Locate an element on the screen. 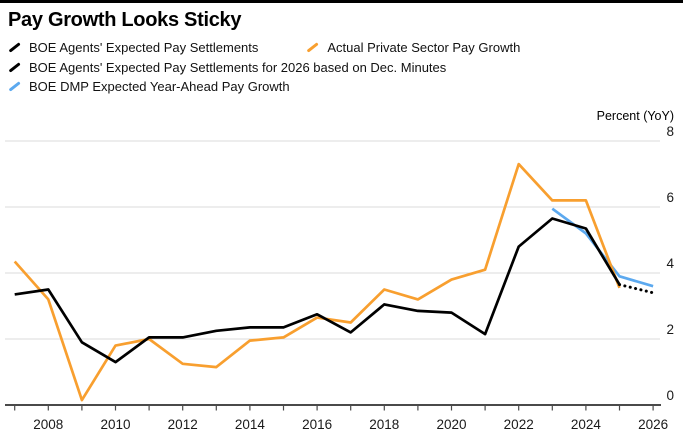 This screenshot has height=437, width=683. x-tick-label: 2012 is located at coordinates (183, 424).